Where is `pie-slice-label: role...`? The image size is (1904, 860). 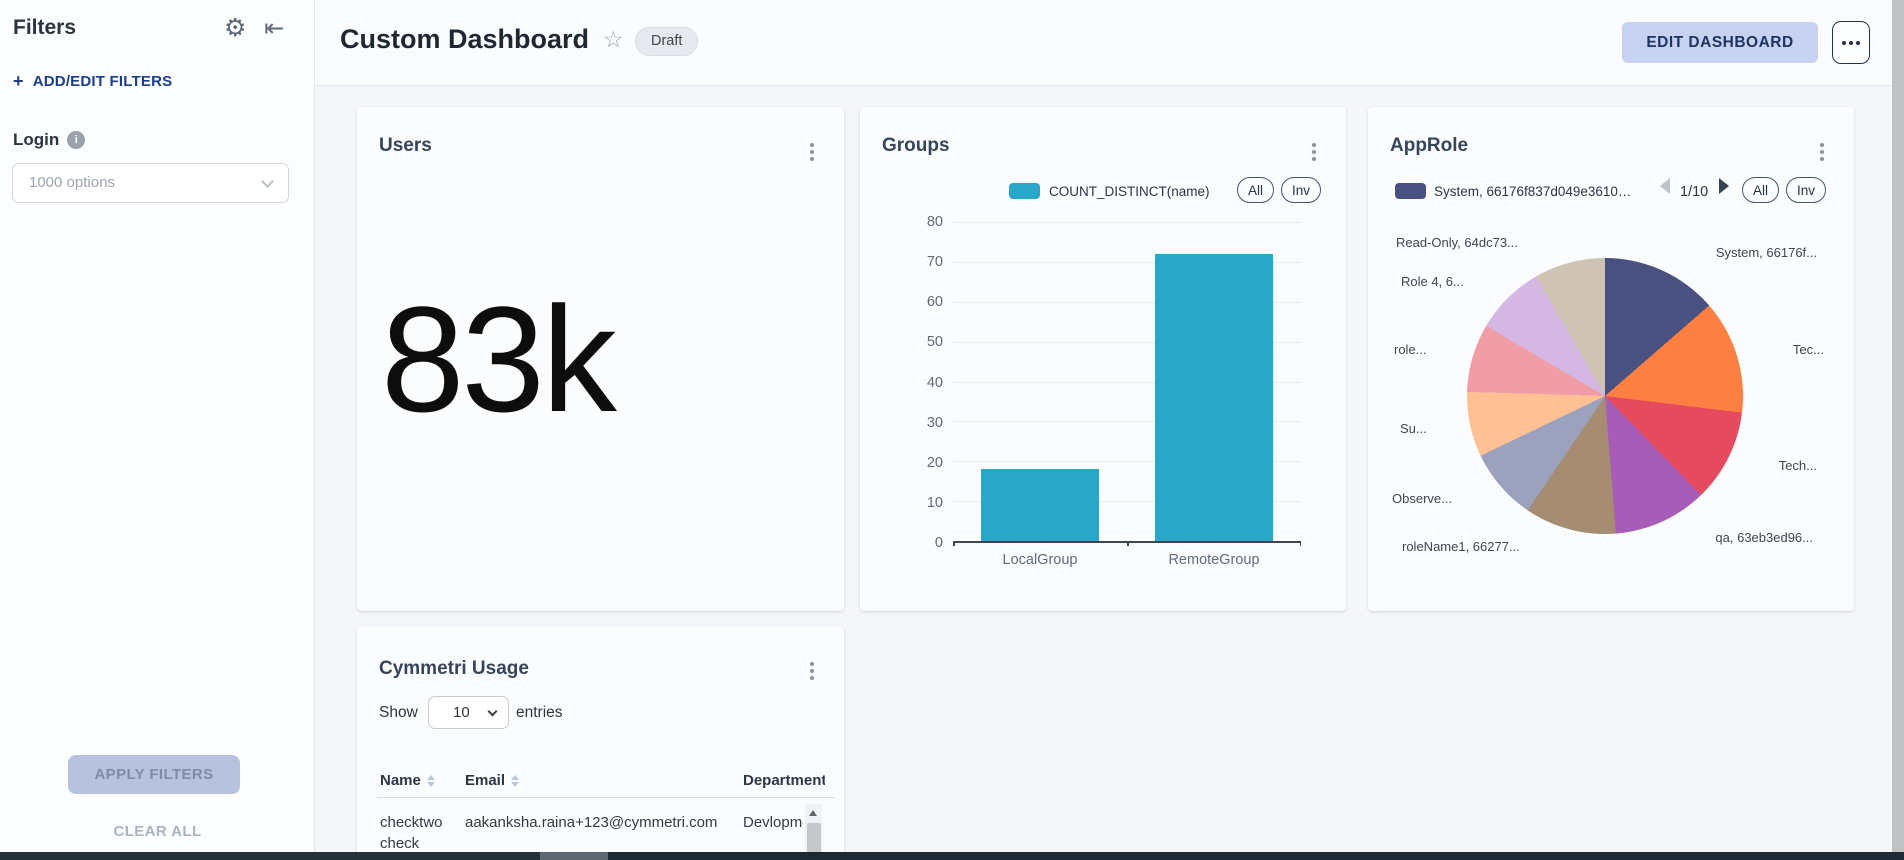
pie-slice-label: role... is located at coordinates (1410, 349).